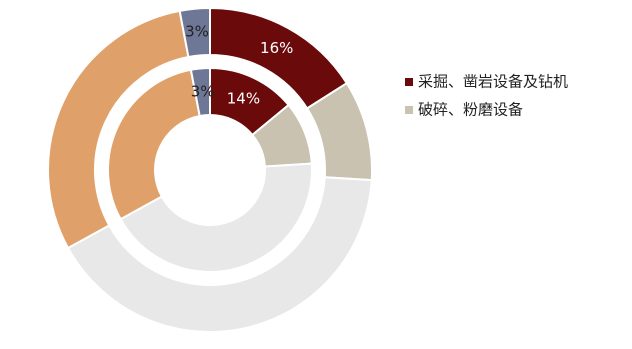  Describe the element at coordinates (243, 98) in the screenshot. I see `data-label: 14%` at that location.